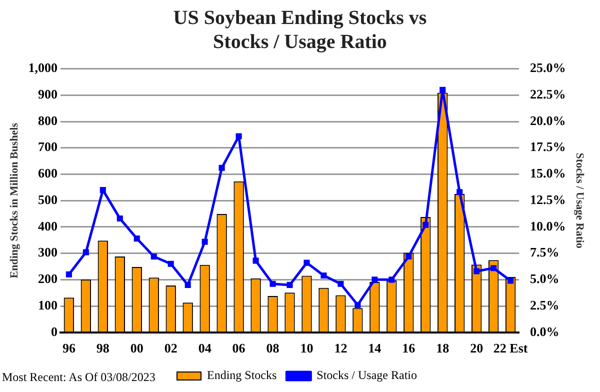 This screenshot has width=600, height=392. What do you see at coordinates (205, 348) in the screenshot?
I see `x-tick-label: 04` at bounding box center [205, 348].